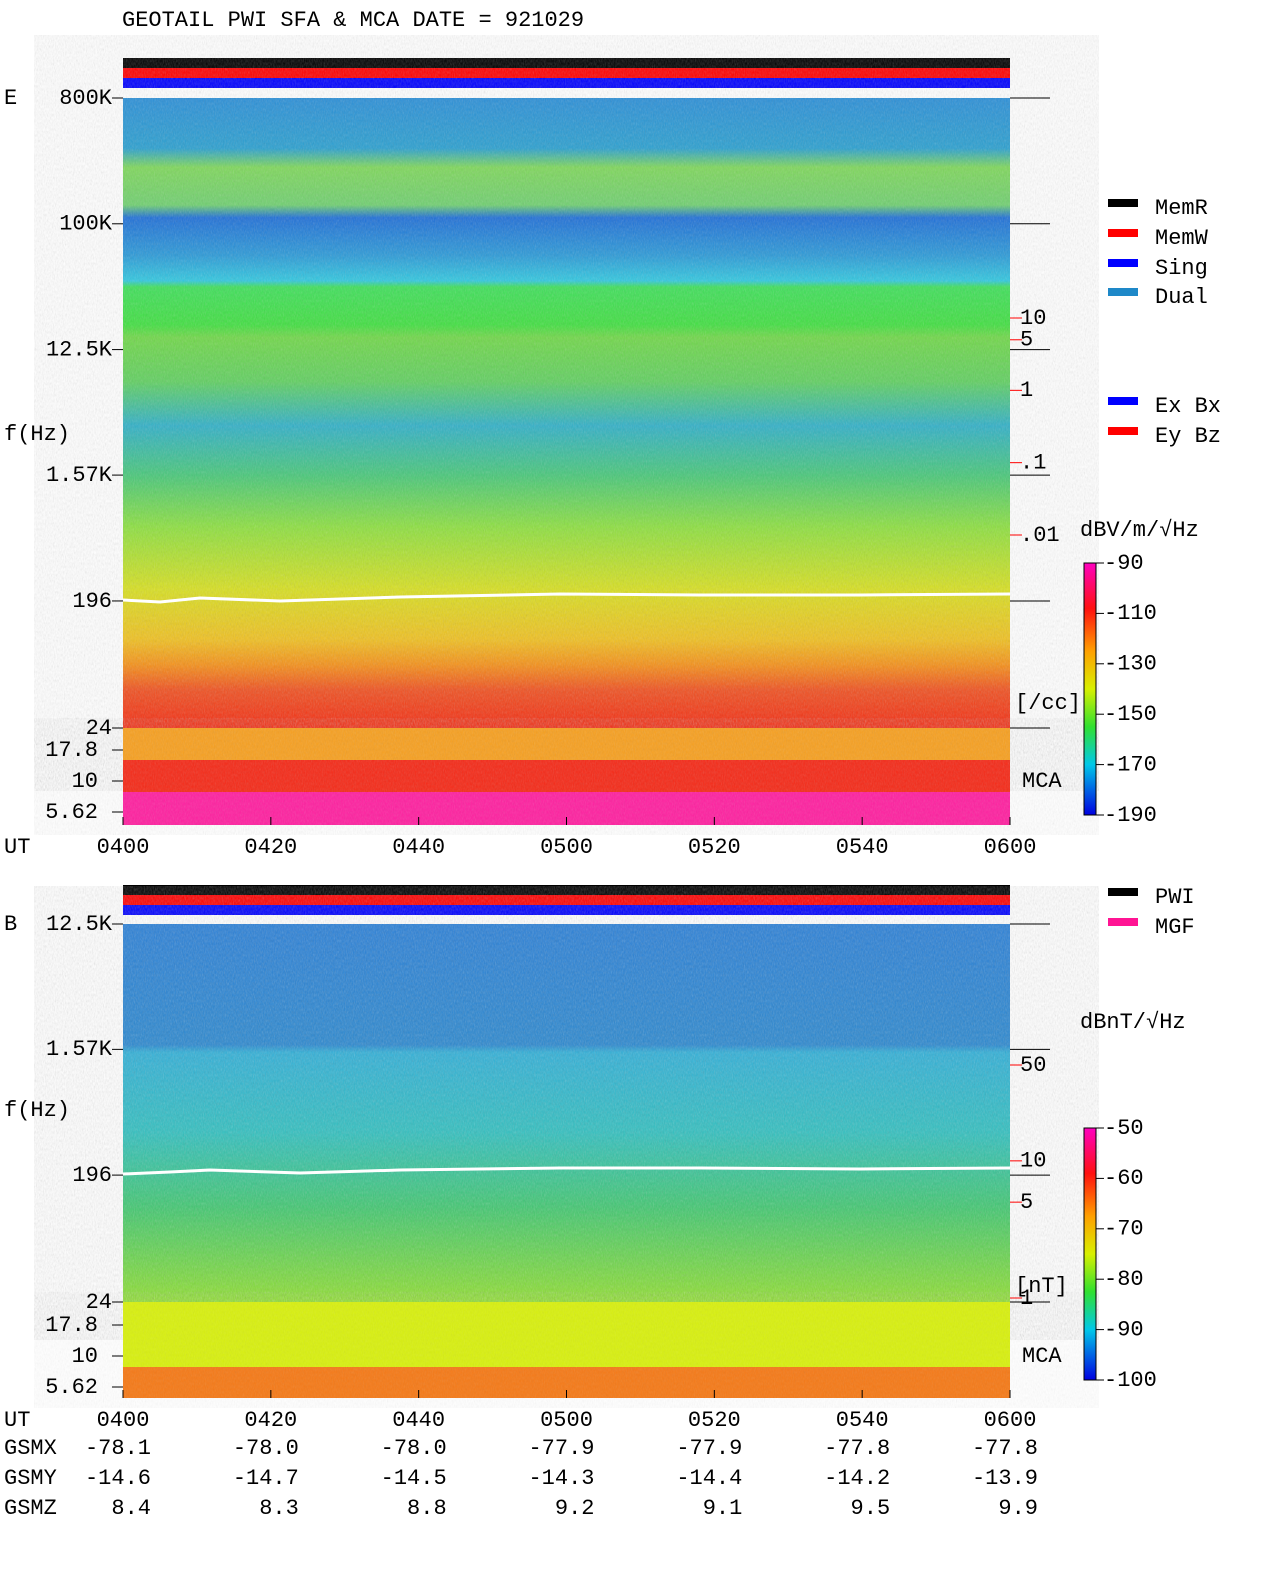  Describe the element at coordinates (1130, 1380) in the screenshot. I see `colorbar-tick-label: -100` at that location.